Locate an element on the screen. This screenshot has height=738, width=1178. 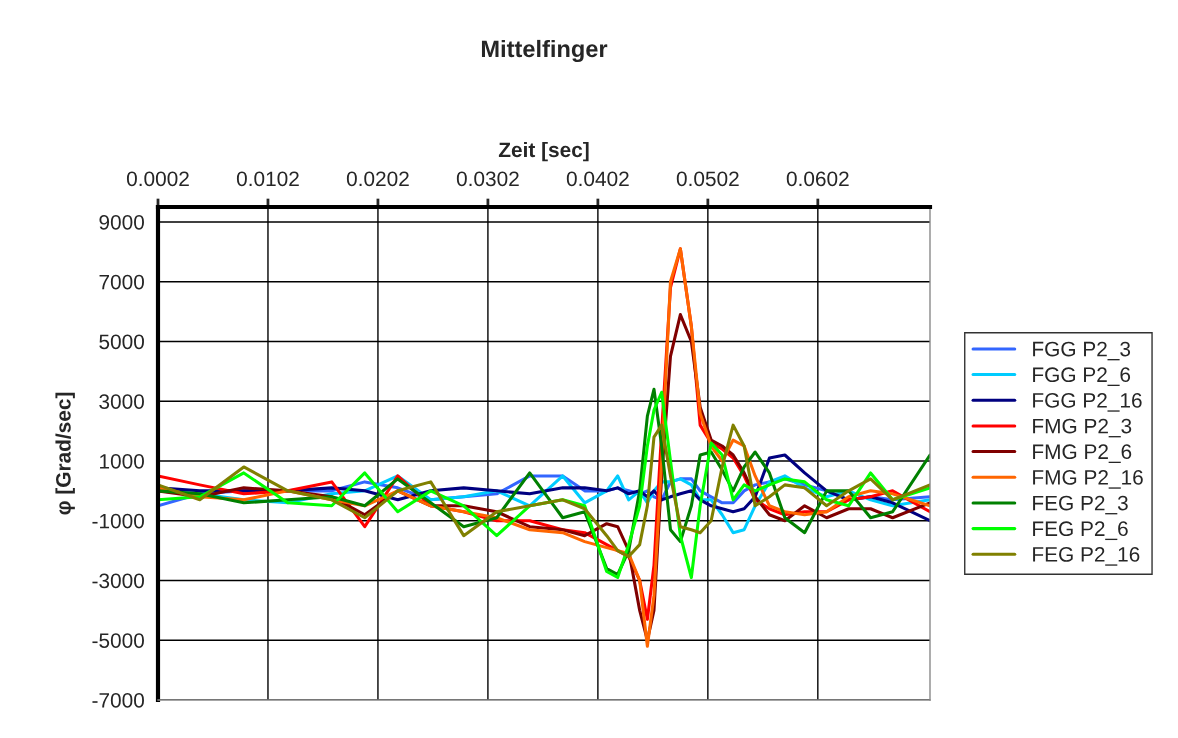
y-tick-label: 1000 is located at coordinates (122, 461).